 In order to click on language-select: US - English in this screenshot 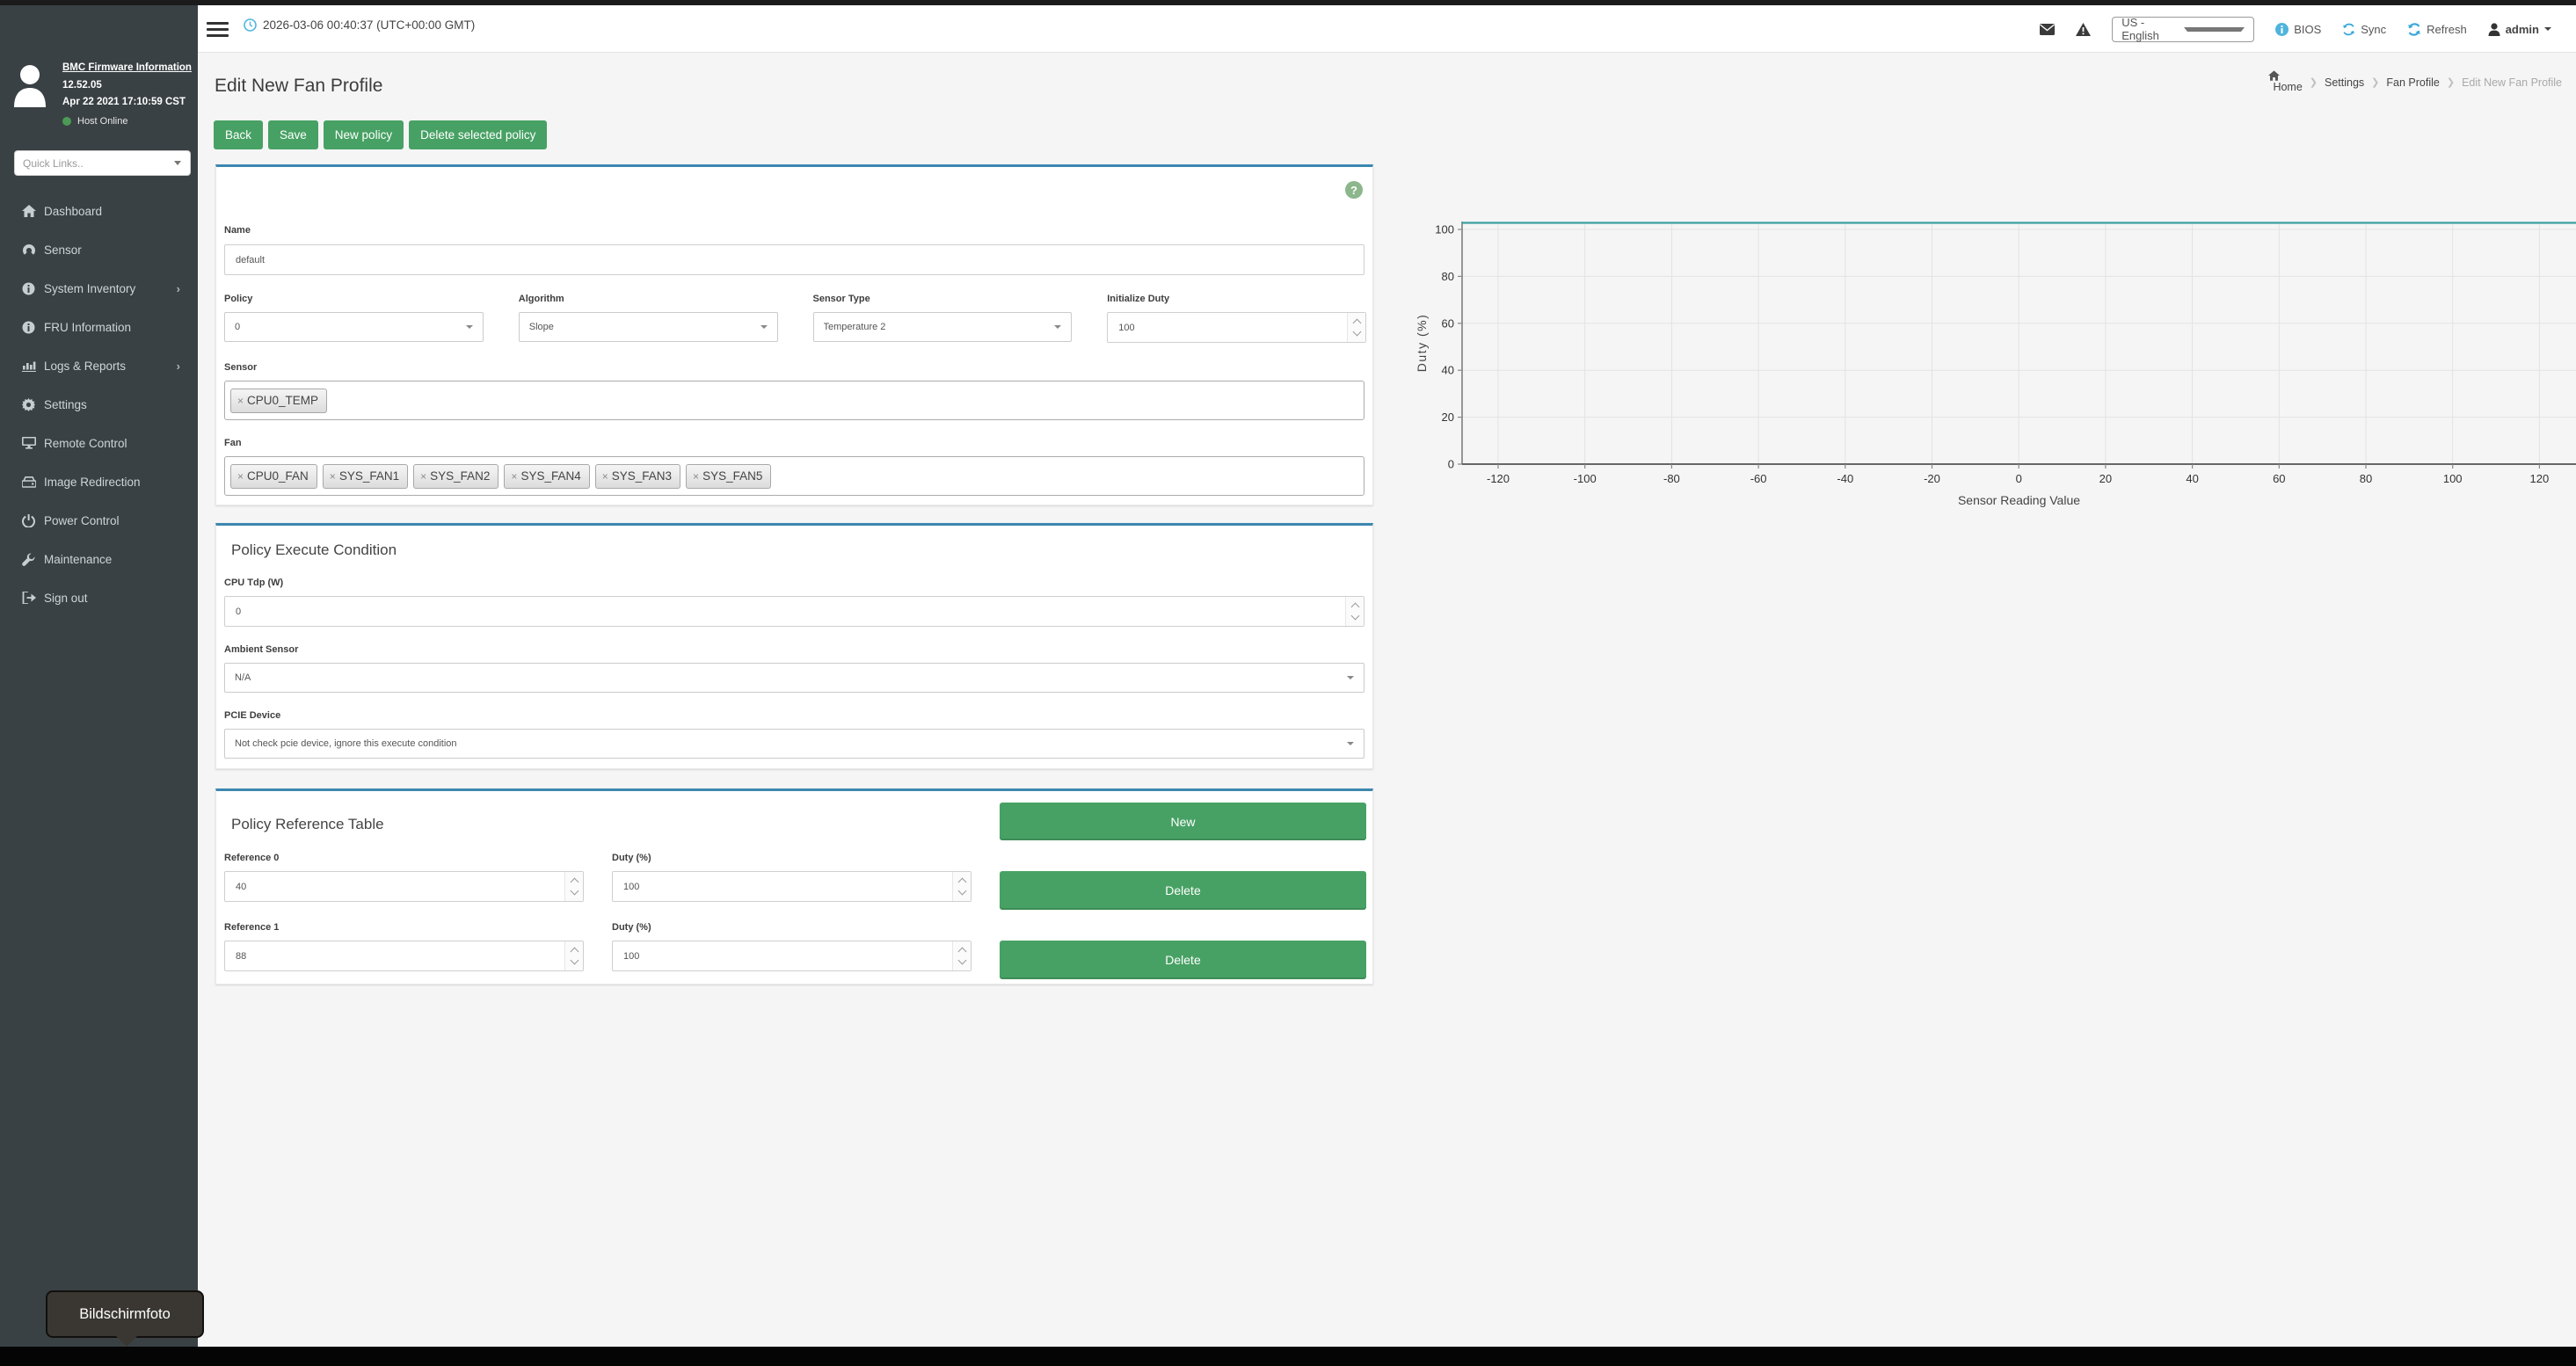, I will do `click(2183, 29)`.